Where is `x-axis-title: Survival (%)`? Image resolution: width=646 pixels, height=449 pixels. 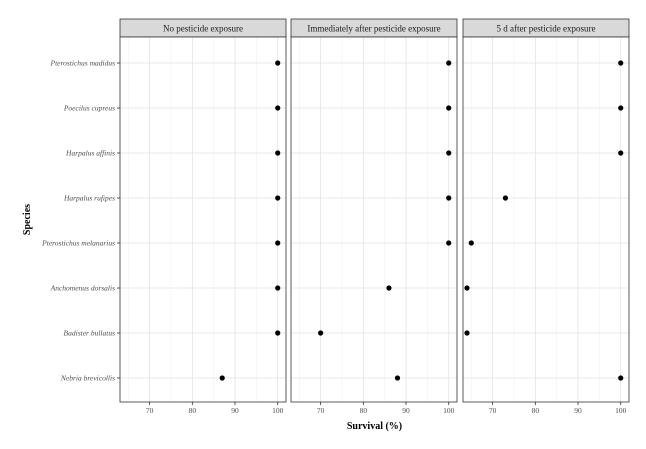
x-axis-title: Survival (%) is located at coordinates (374, 426).